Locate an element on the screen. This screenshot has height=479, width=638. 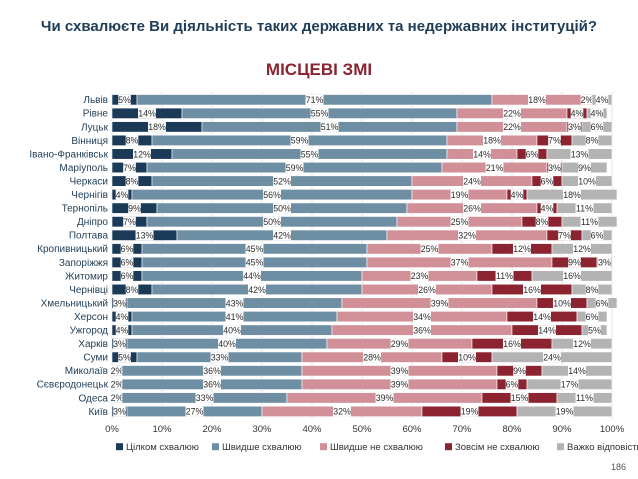
data-label: 23% is located at coordinates (420, 276).